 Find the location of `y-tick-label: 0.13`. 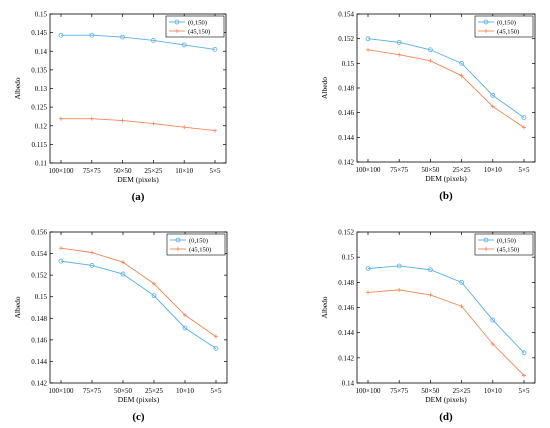

y-tick-label: 0.13 is located at coordinates (41, 89).